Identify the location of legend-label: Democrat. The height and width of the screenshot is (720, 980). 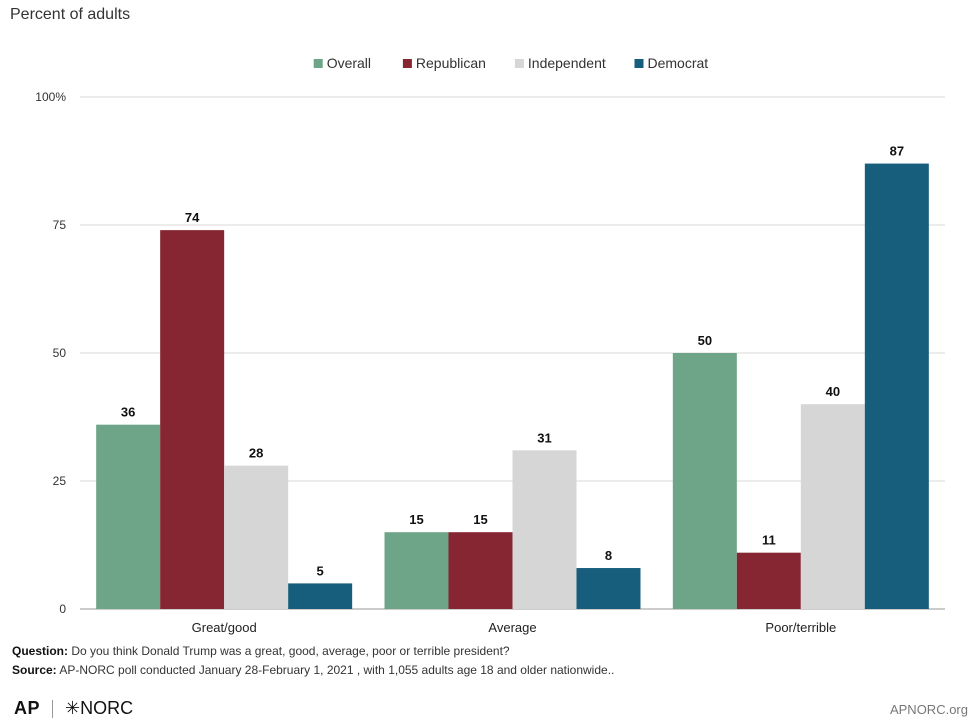
(678, 63).